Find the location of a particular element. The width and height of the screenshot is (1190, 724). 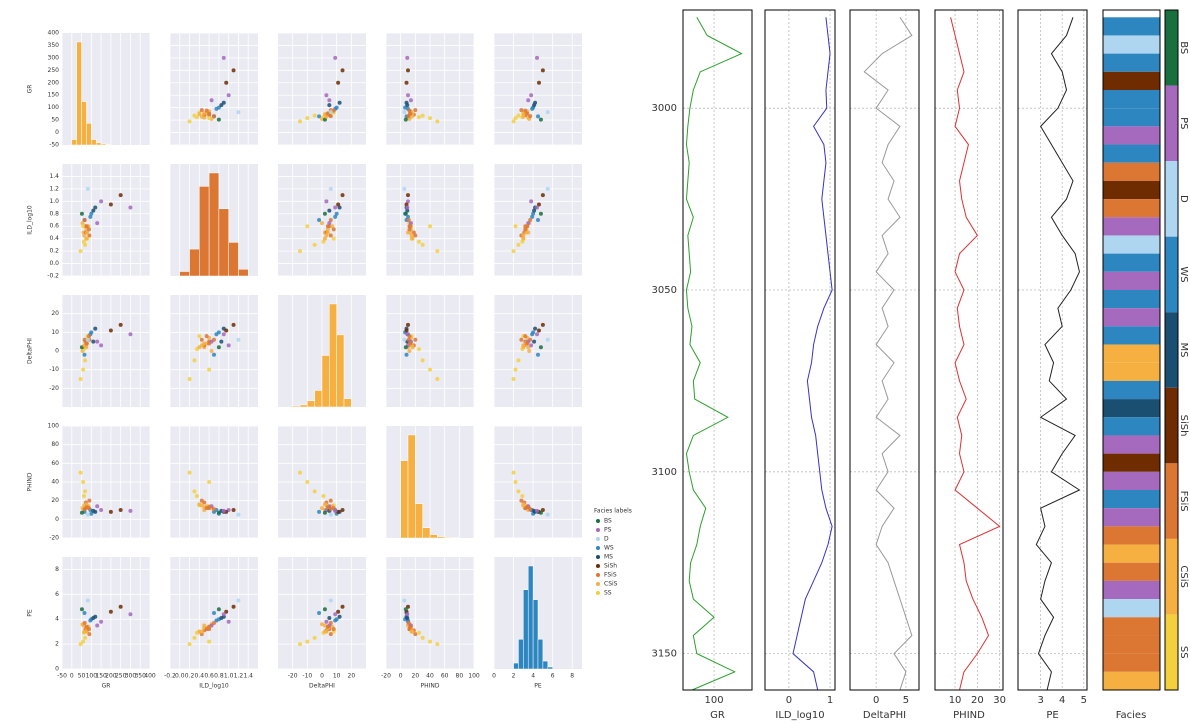

y-tick-label: 1.2 is located at coordinates (54, 188).